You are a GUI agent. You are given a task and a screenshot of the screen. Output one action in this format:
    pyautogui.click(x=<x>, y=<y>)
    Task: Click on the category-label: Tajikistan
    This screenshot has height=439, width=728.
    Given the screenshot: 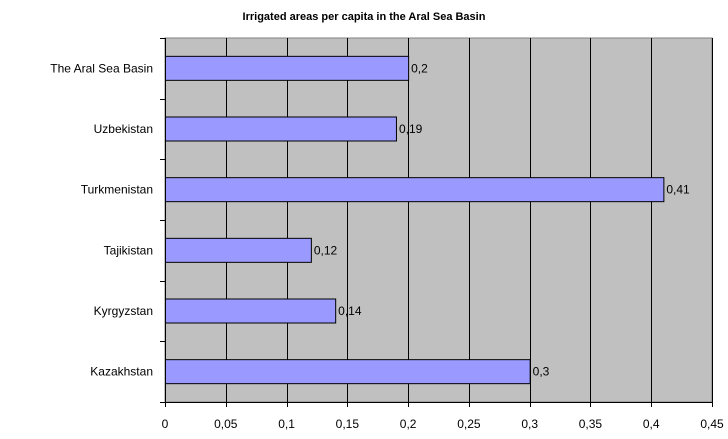 What is the action you would take?
    pyautogui.click(x=128, y=250)
    